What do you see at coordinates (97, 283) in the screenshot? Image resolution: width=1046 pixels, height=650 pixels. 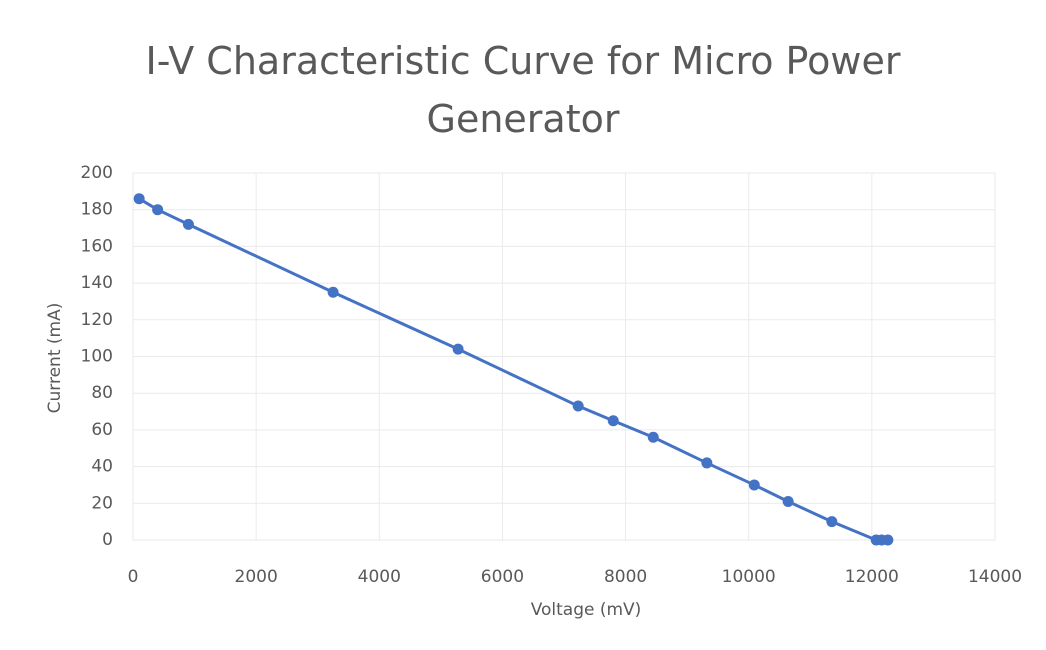 I see `y-tick-label: 140` at bounding box center [97, 283].